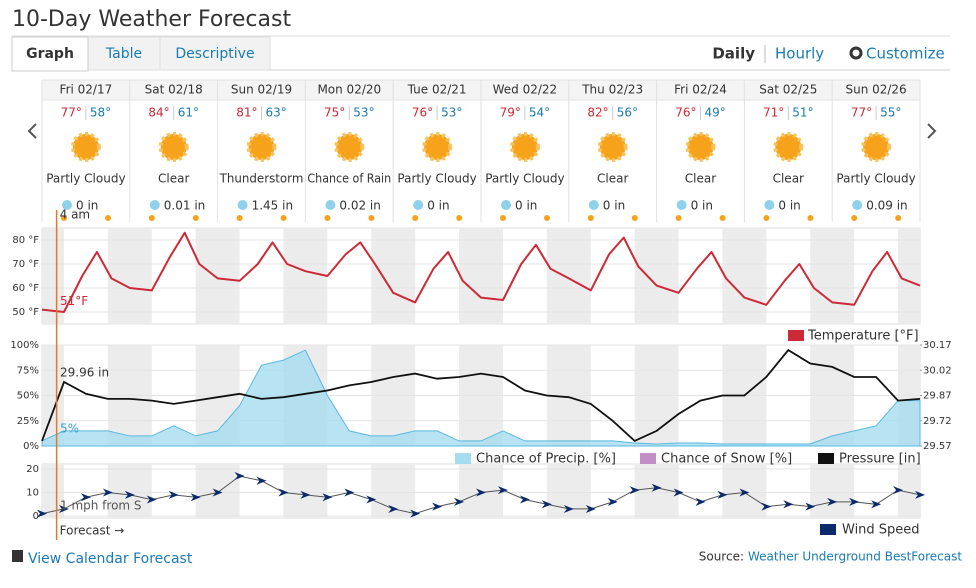 This screenshot has width=976, height=588. I want to click on day-high: 81°, so click(246, 113).